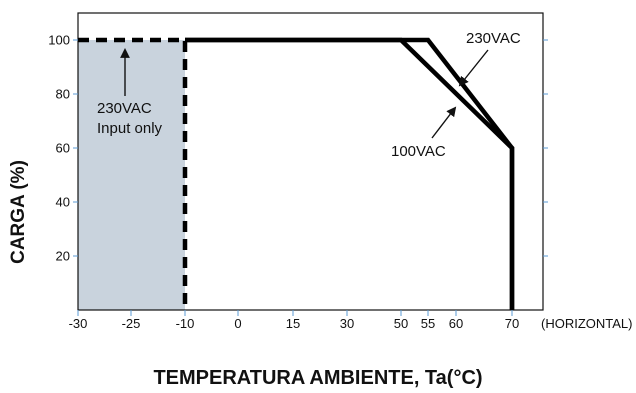 This screenshot has height=393, width=636. I want to click on x-tick-label: -30, so click(78, 323).